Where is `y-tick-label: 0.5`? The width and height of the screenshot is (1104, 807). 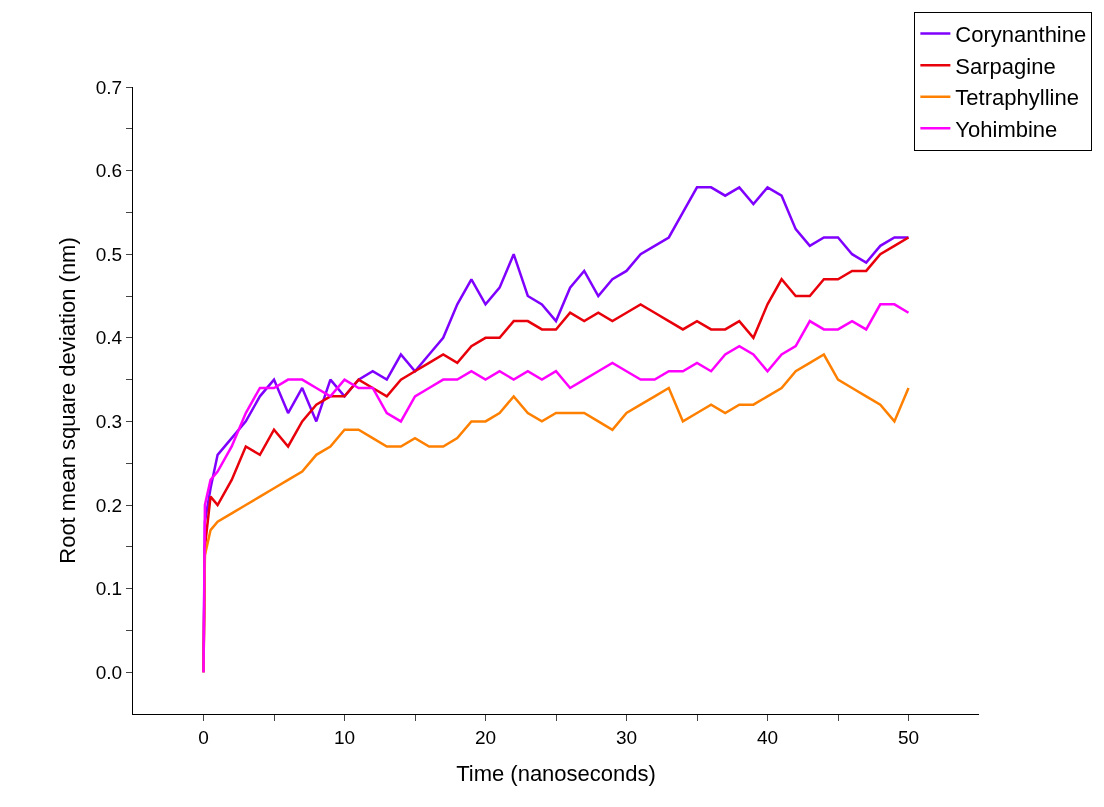 y-tick-label: 0.5 is located at coordinates (109, 254).